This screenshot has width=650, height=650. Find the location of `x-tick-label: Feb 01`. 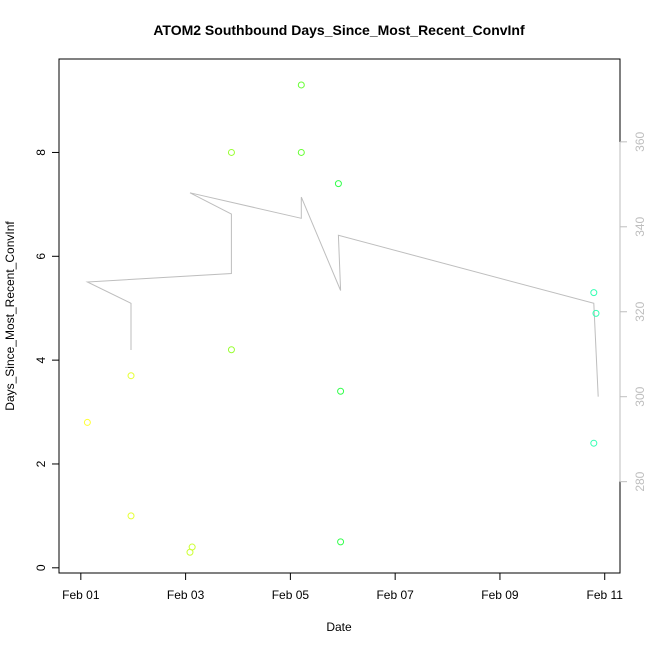

x-tick-label: Feb 01 is located at coordinates (81, 595).